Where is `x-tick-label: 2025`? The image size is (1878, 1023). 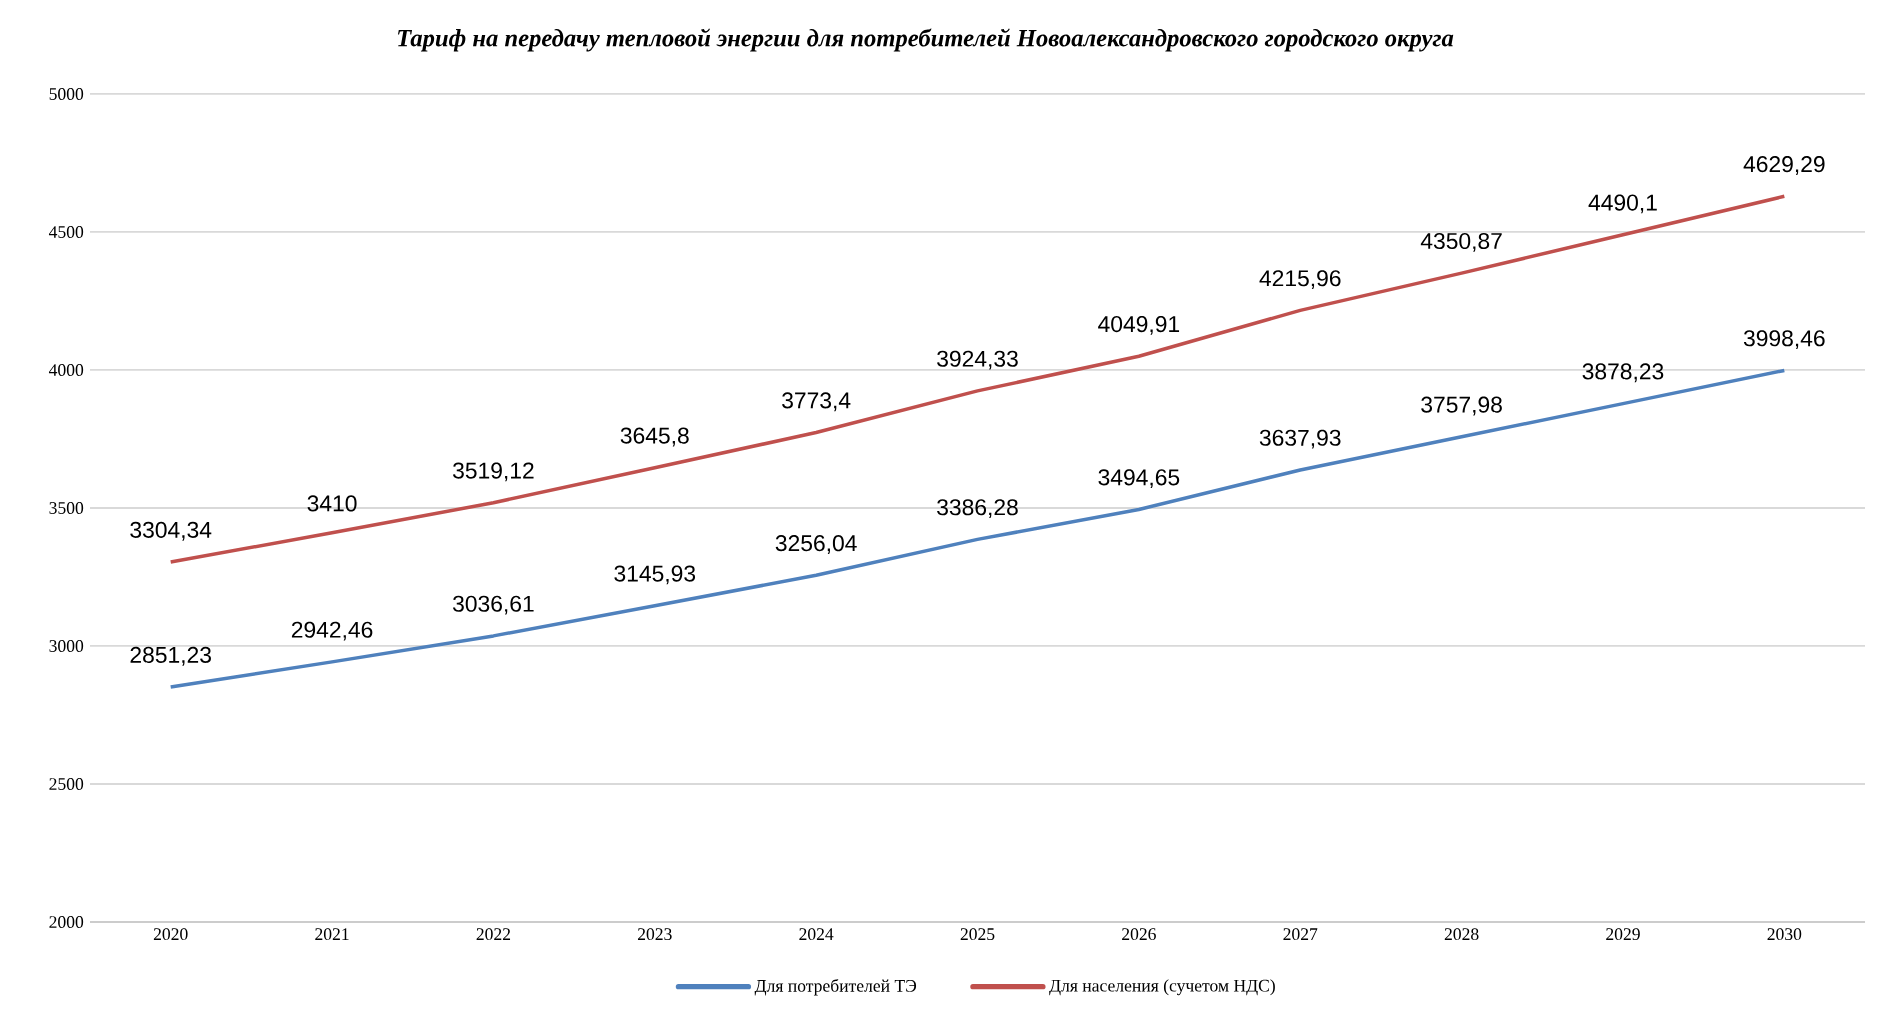 x-tick-label: 2025 is located at coordinates (977, 934).